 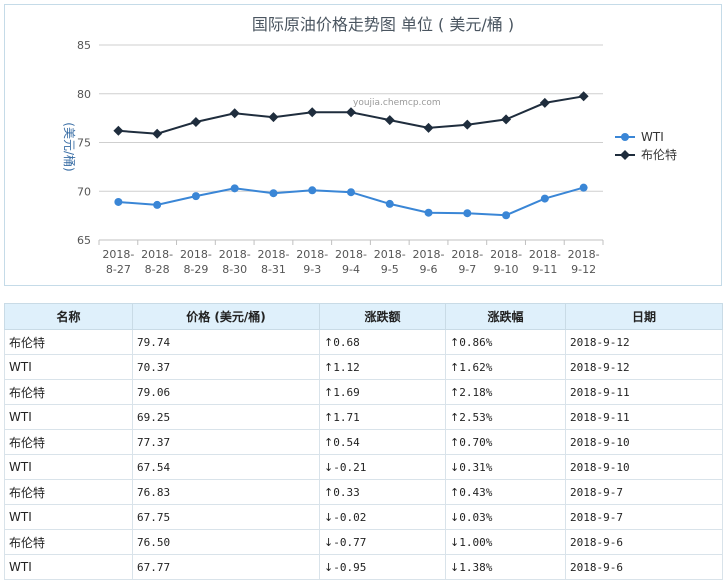 I want to click on table-row: WTI 67.77 ↓-0.95 ↓1.38% 2018-9-6, so click(x=363, y=567).